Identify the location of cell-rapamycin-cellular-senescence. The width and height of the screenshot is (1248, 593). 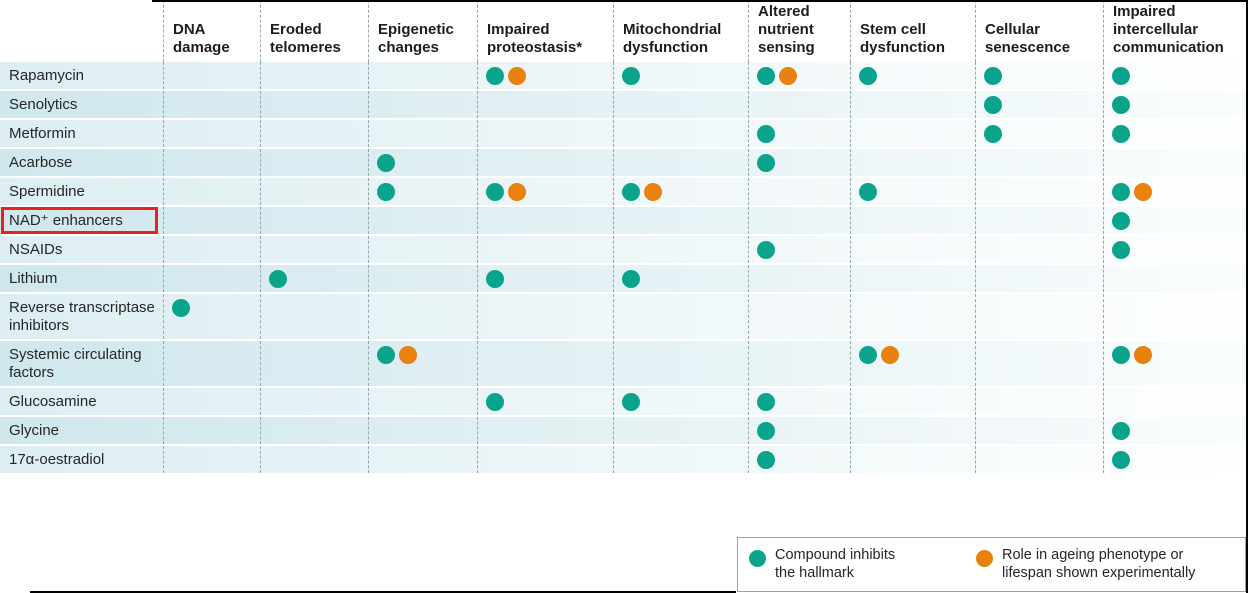
(1039, 75).